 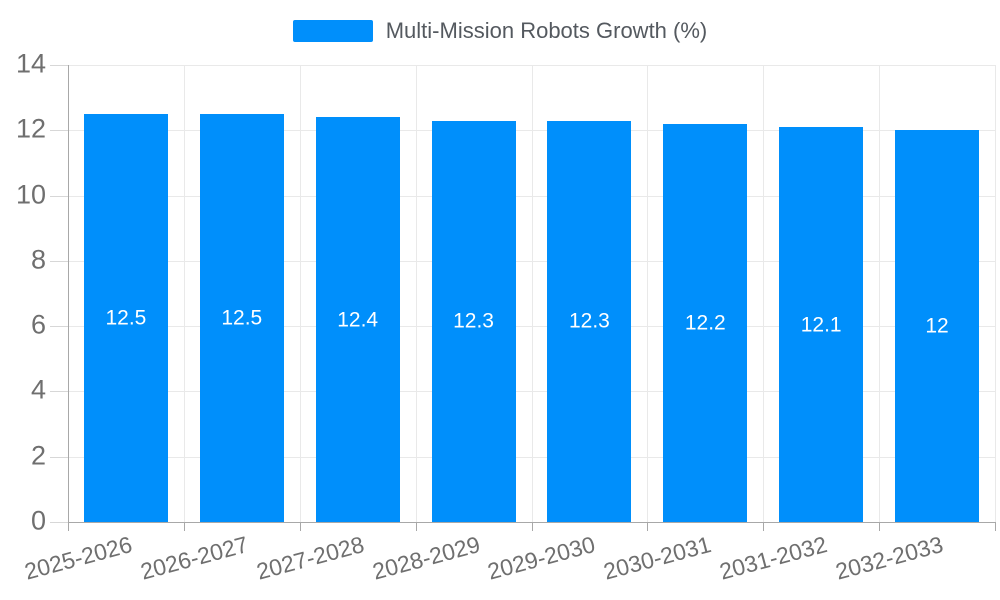 What do you see at coordinates (658, 558) in the screenshot?
I see `x-axis-tick-label: 2030-2031` at bounding box center [658, 558].